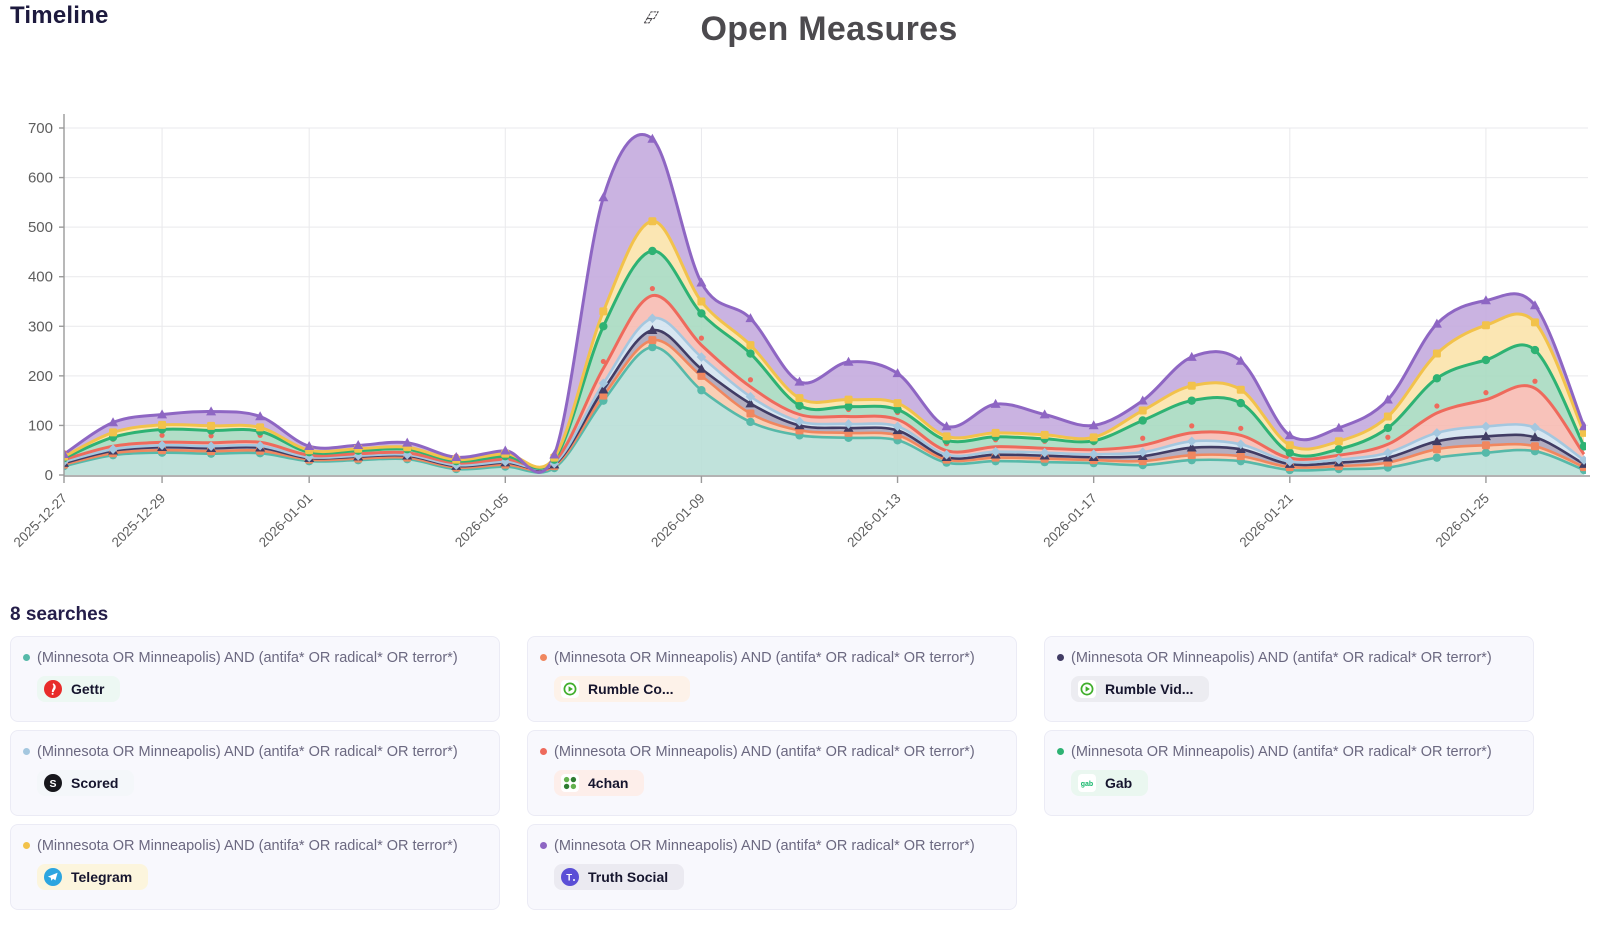 The image size is (1600, 945). I want to click on platform-badge: 4chan, so click(599, 783).